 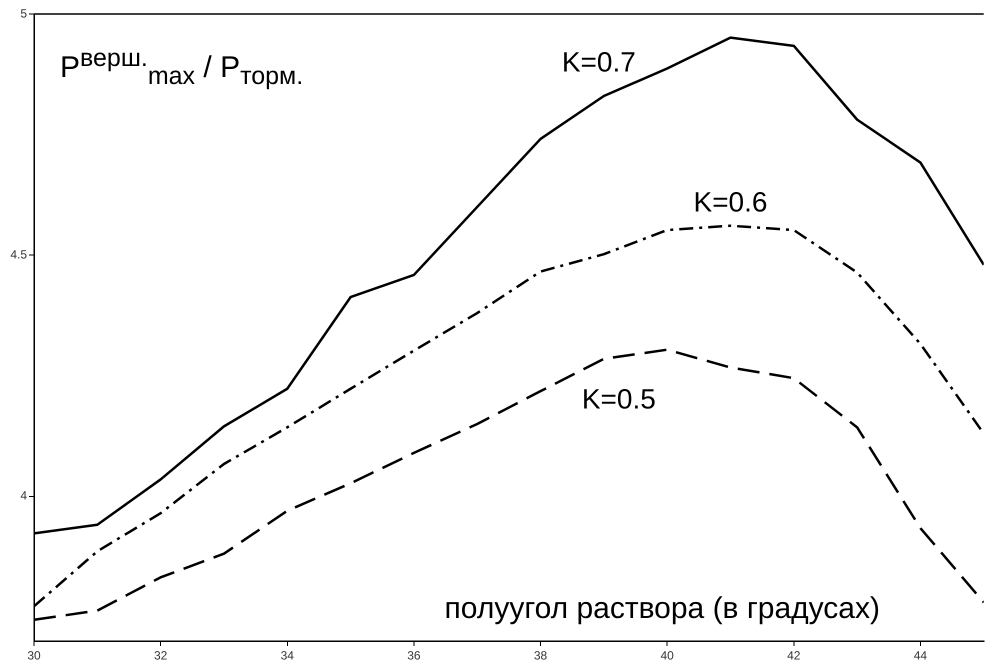 I want to click on x-tick-label: 32, so click(x=161, y=655).